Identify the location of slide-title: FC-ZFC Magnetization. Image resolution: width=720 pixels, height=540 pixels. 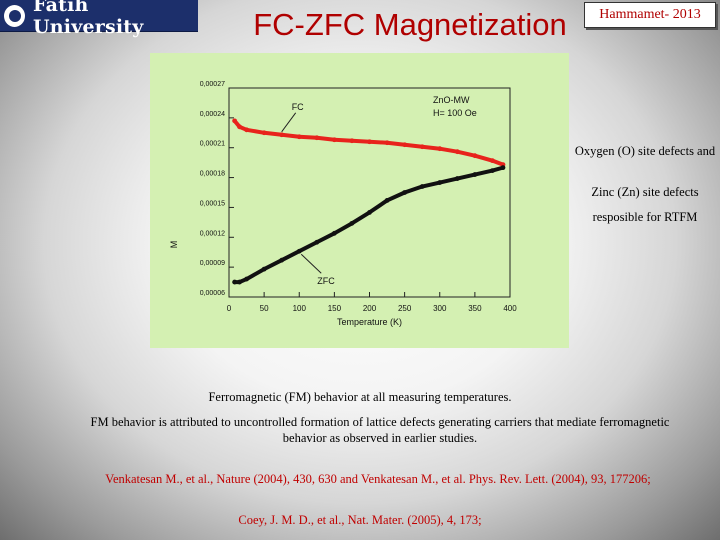
(410, 24).